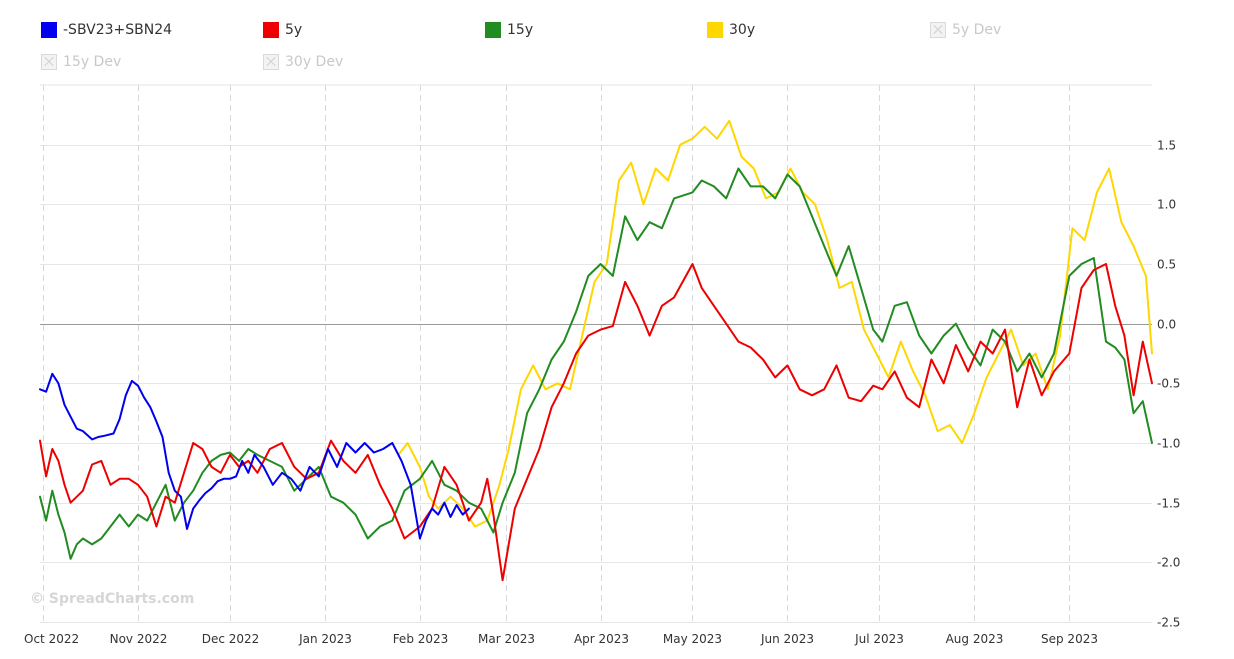  What do you see at coordinates (601, 639) in the screenshot?
I see `x-tick-label: Apr 2023` at bounding box center [601, 639].